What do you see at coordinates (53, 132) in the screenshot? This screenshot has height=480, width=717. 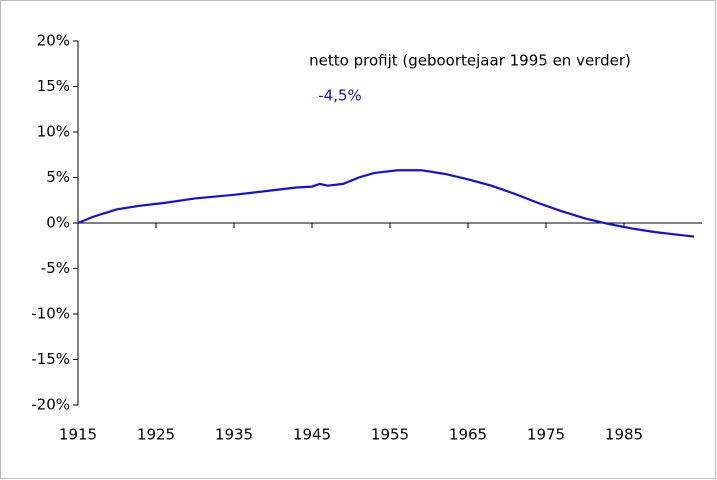 I see `y-tick-label: 10%` at bounding box center [53, 132].